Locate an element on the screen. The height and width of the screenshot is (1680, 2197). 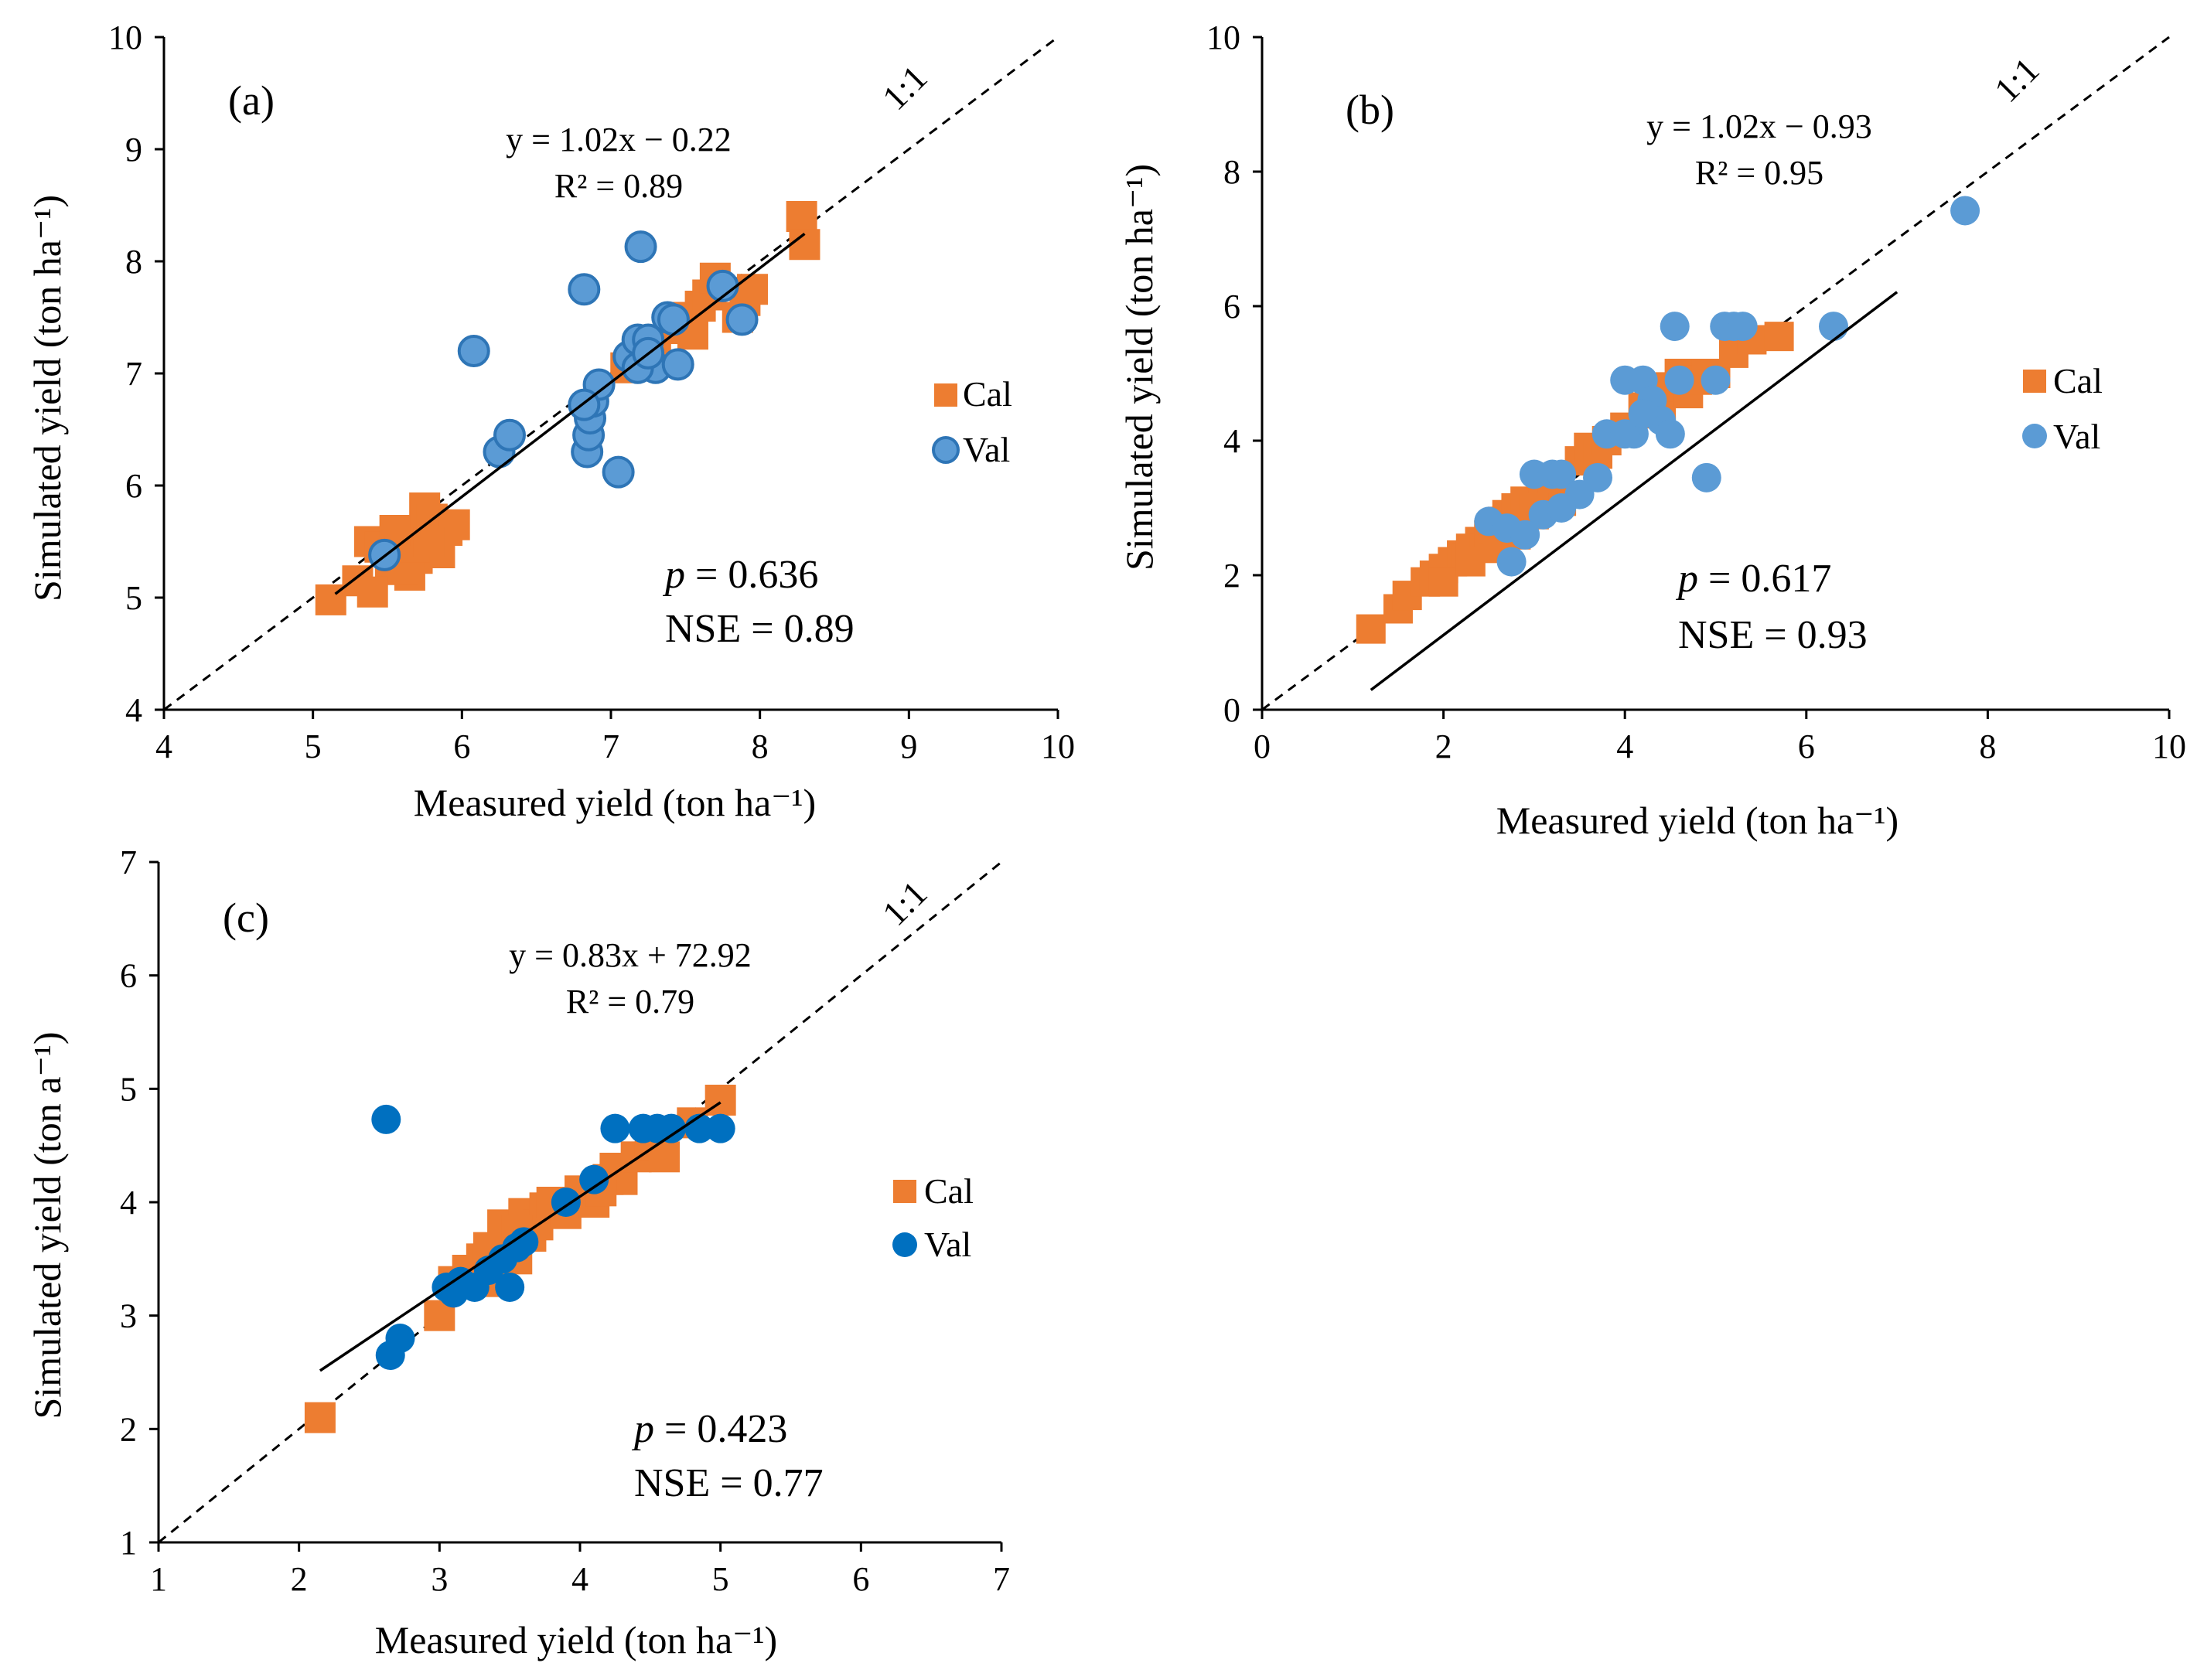
panel-c-legend-cal-label: Cal is located at coordinates (949, 1191).